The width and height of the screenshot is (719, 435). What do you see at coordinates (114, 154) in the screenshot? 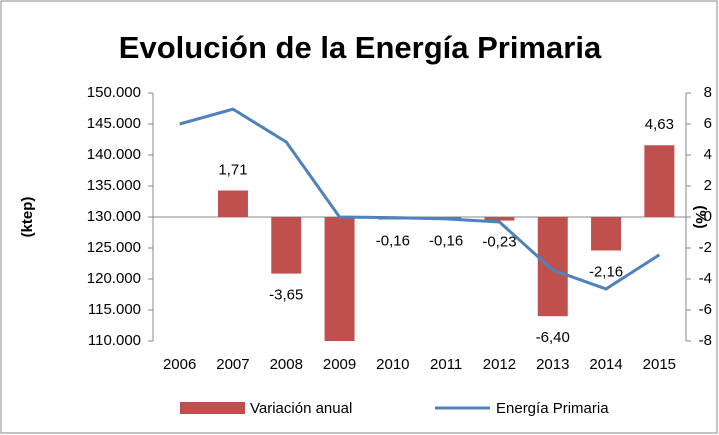
I see `y-tick-label: 140.000` at bounding box center [114, 154].